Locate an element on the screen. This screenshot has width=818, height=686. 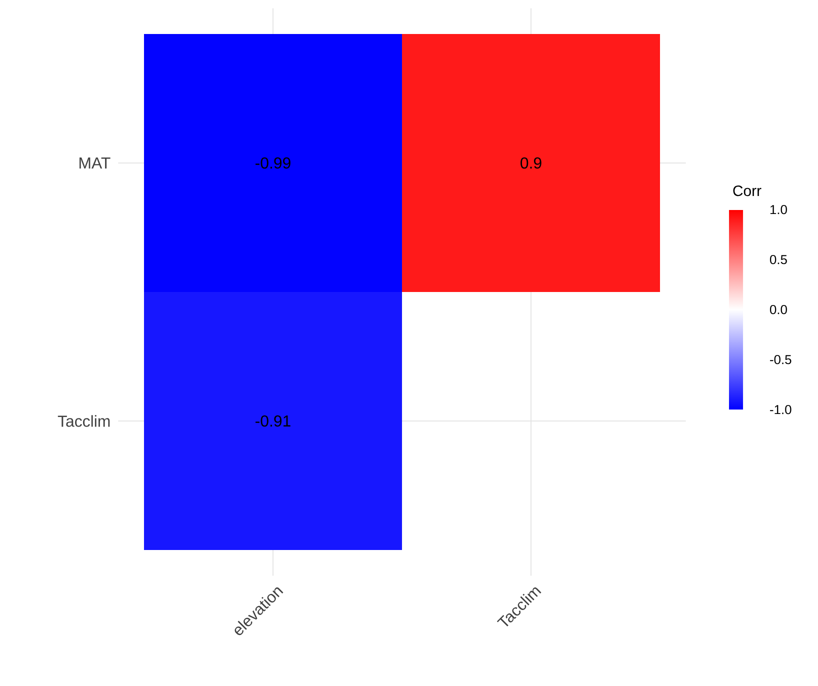
data-label: -0.91 is located at coordinates (273, 421).